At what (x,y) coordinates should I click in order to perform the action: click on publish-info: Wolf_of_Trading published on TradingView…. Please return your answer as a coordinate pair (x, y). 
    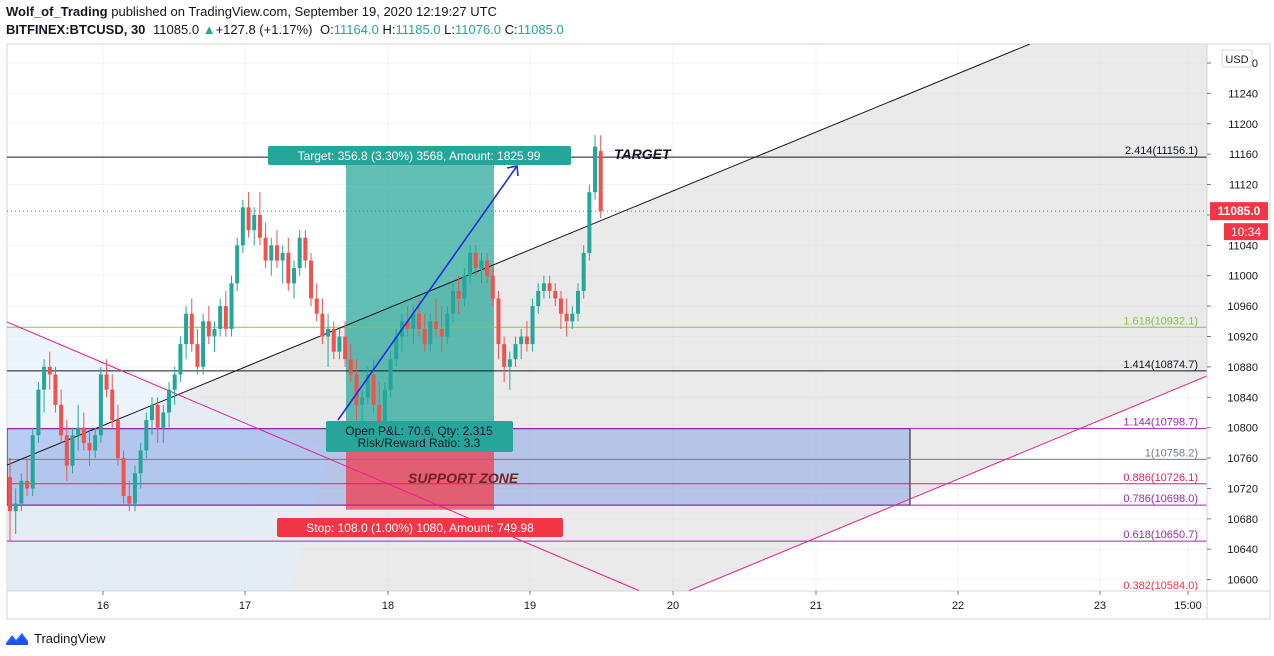
    Looking at the image, I should click on (251, 11).